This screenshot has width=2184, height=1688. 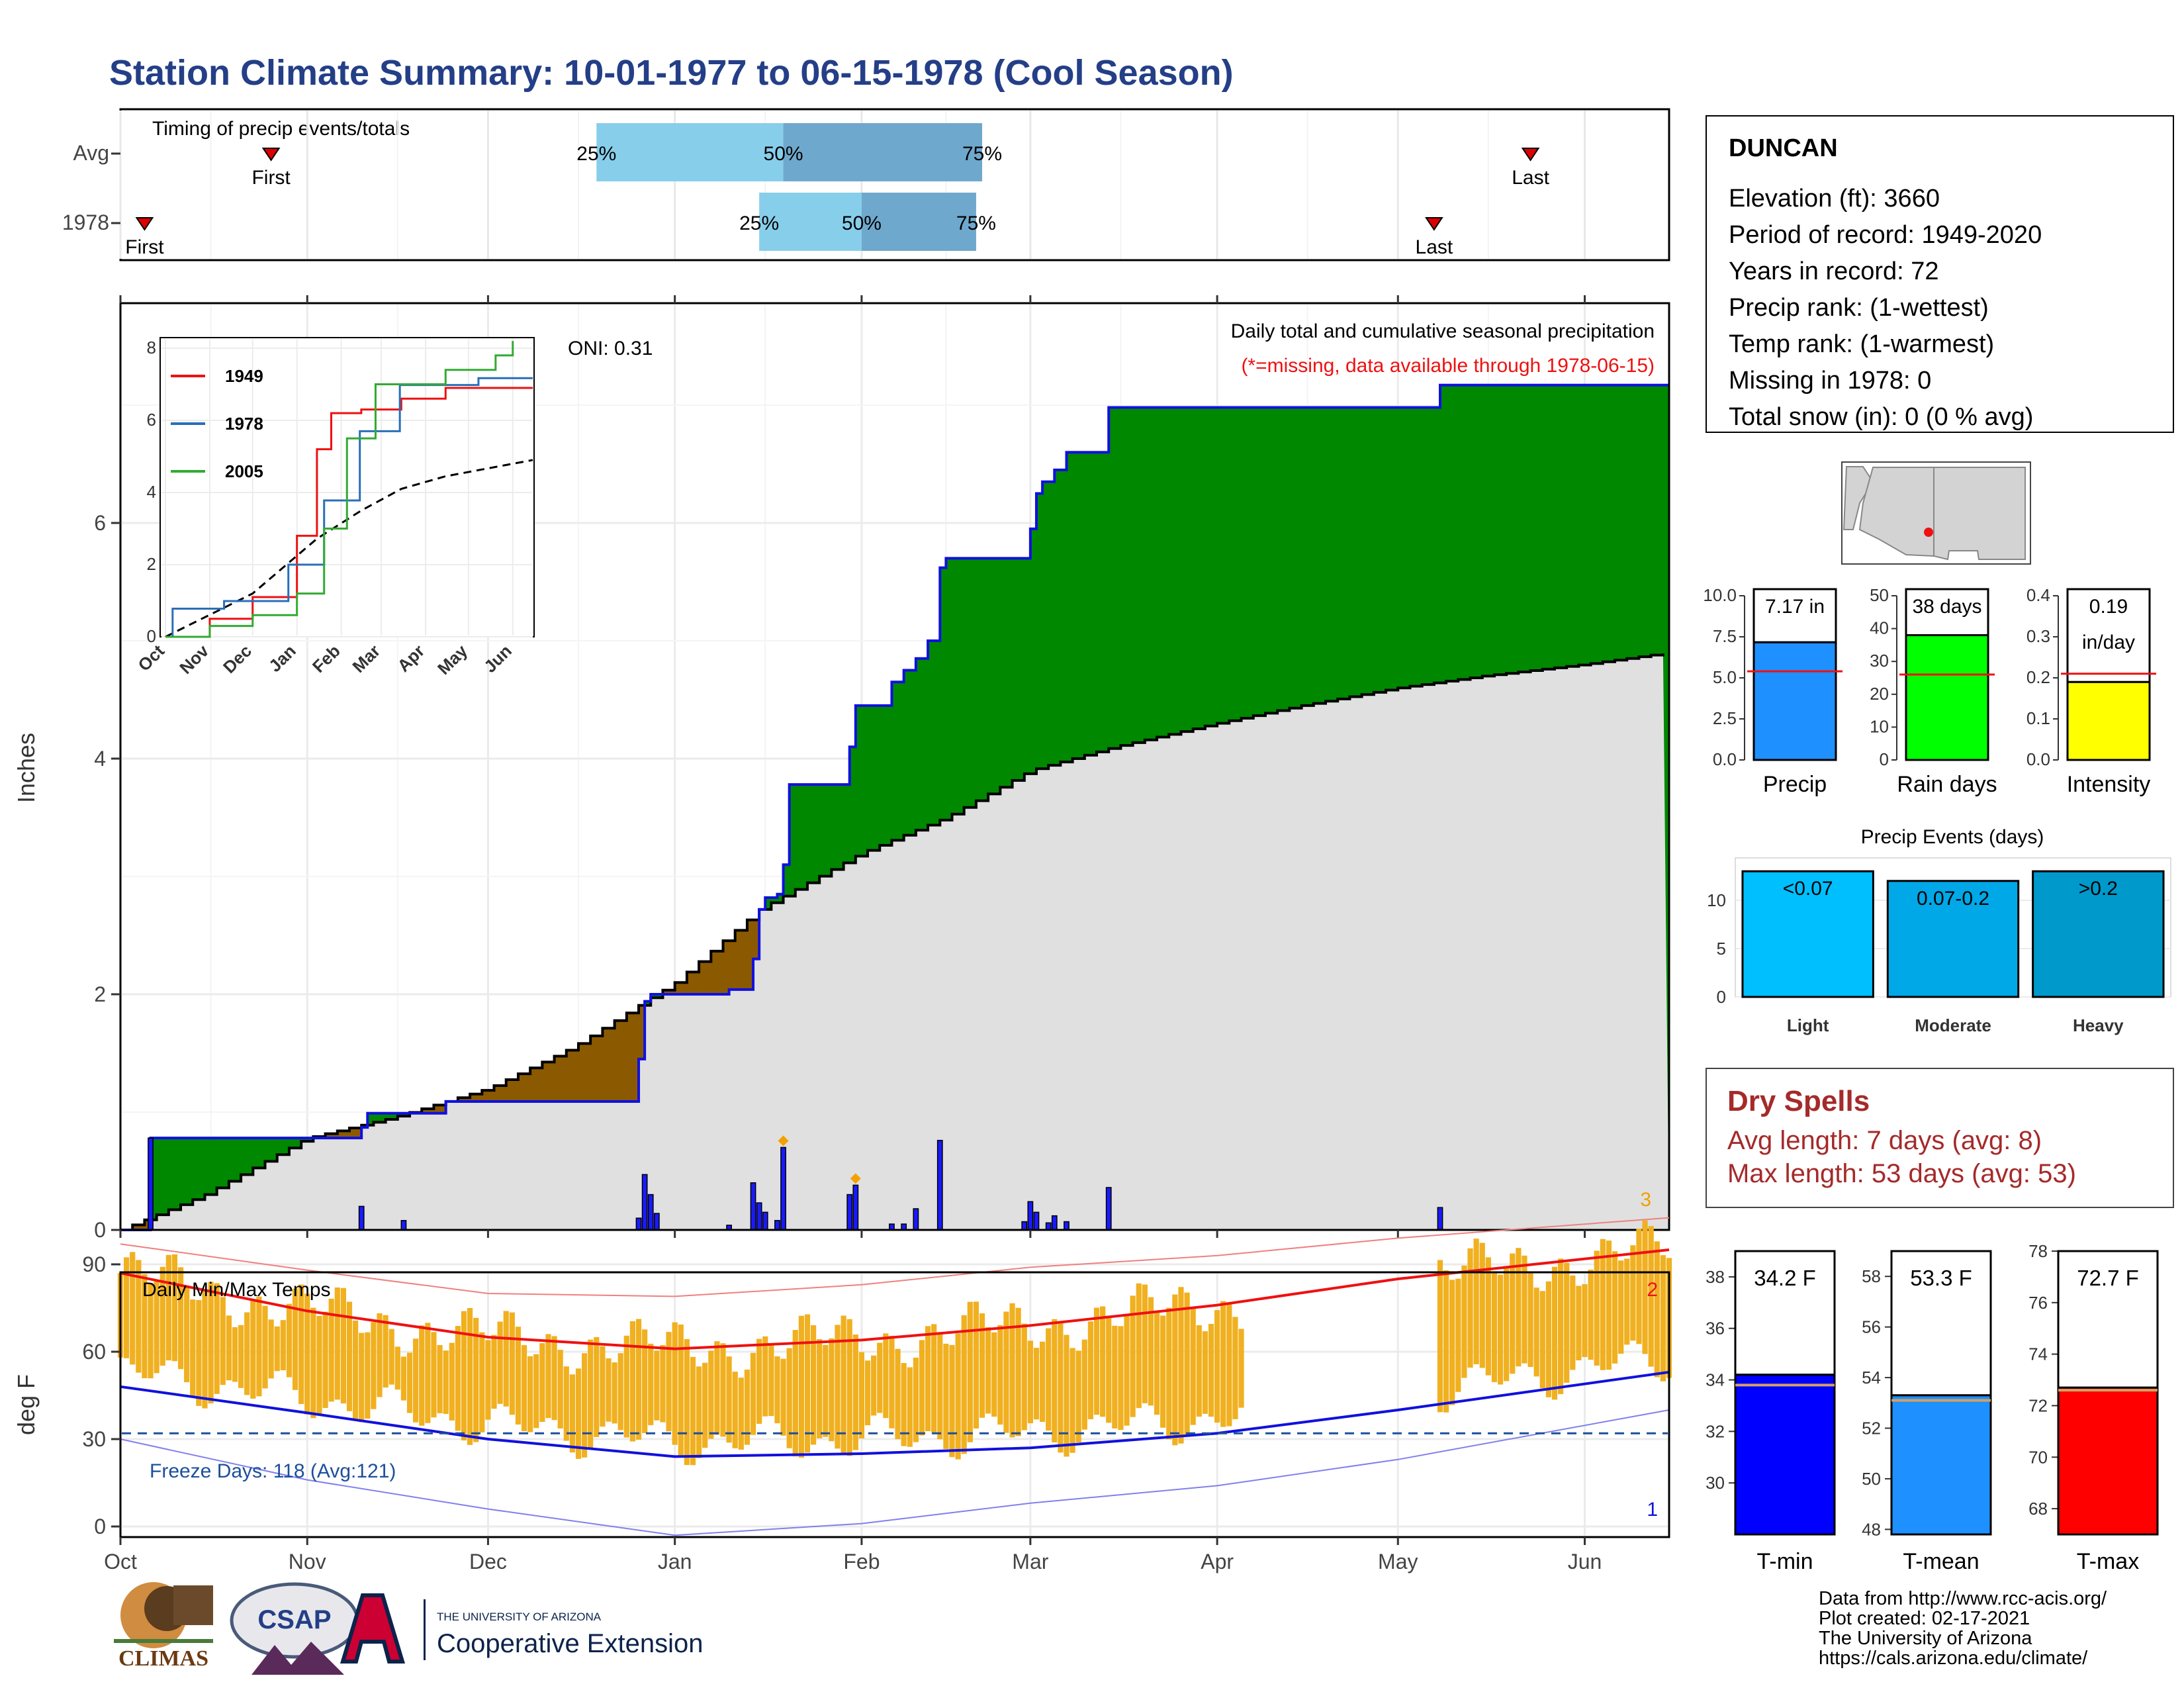 I want to click on summary-bar-fill, so click(x=2108, y=720).